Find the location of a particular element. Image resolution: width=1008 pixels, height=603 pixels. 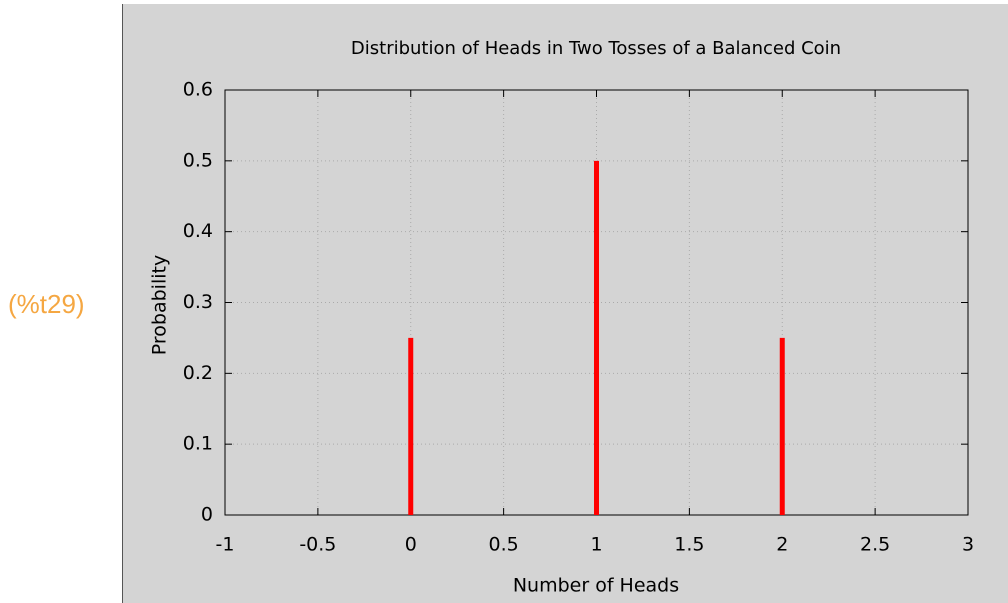

x-tick-label: 1 is located at coordinates (596, 545).